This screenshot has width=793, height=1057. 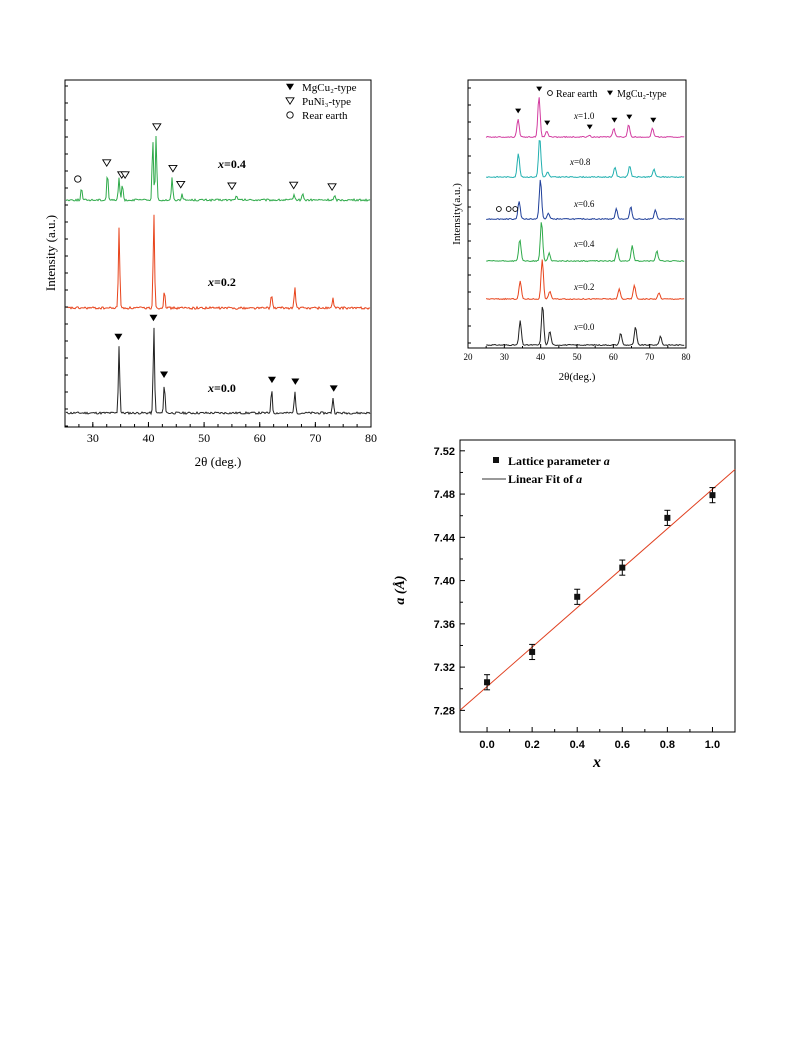 What do you see at coordinates (444, 582) in the screenshot?
I see `y-tick-label: 7.40` at bounding box center [444, 582].